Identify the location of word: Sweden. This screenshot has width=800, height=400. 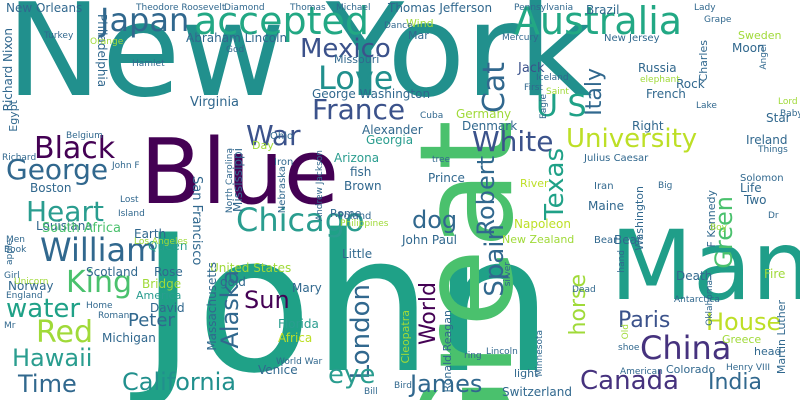
(760, 35).